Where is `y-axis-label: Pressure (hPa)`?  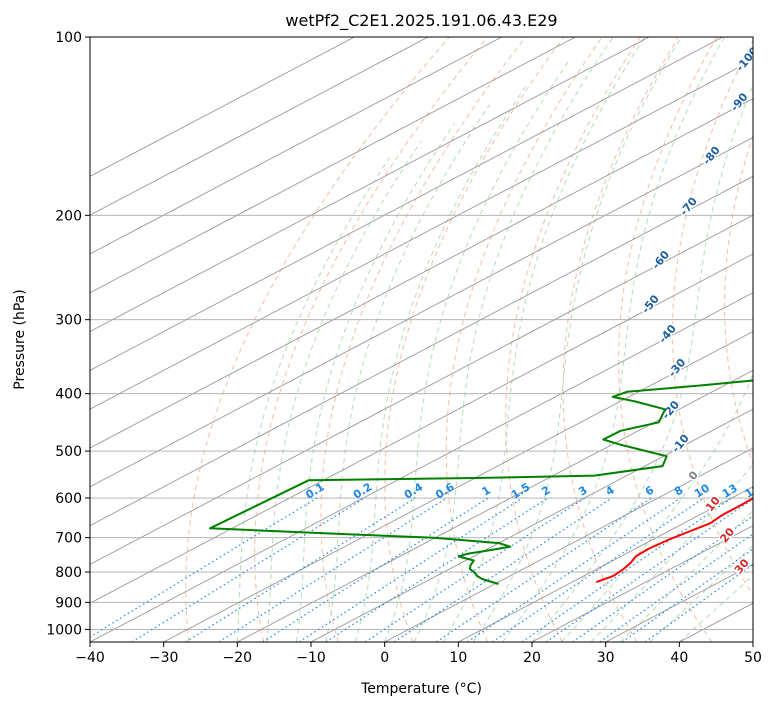 y-axis-label: Pressure (hPa) is located at coordinates (20, 339).